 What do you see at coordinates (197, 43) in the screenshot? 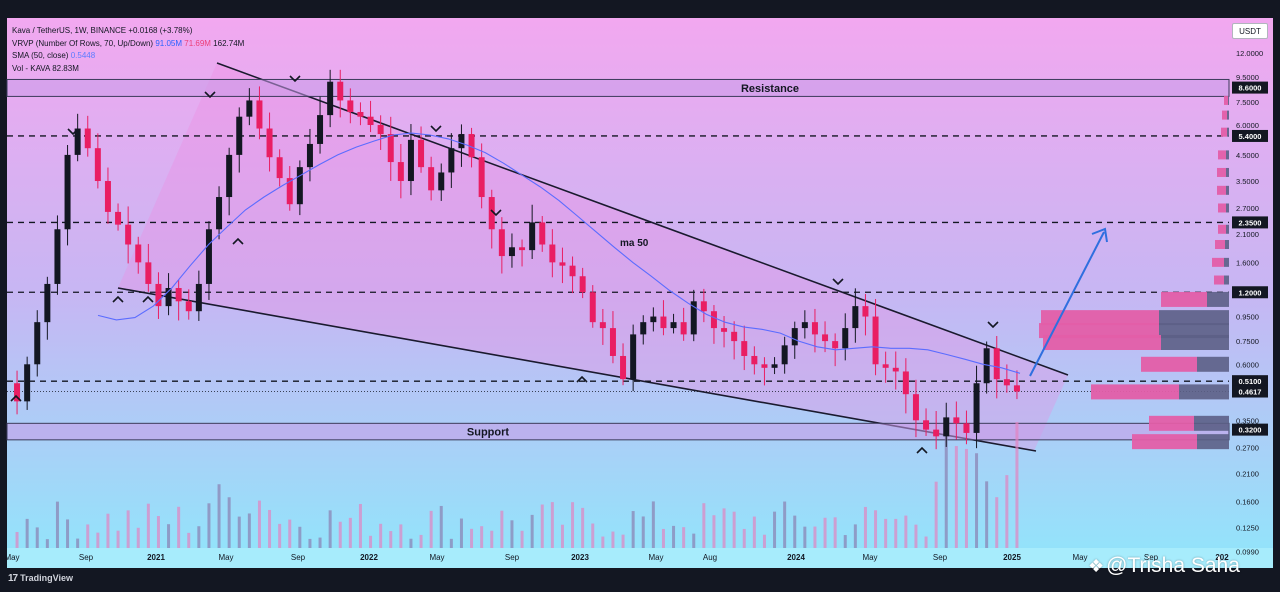
I see `vrvp-value-down: 71.69M` at bounding box center [197, 43].